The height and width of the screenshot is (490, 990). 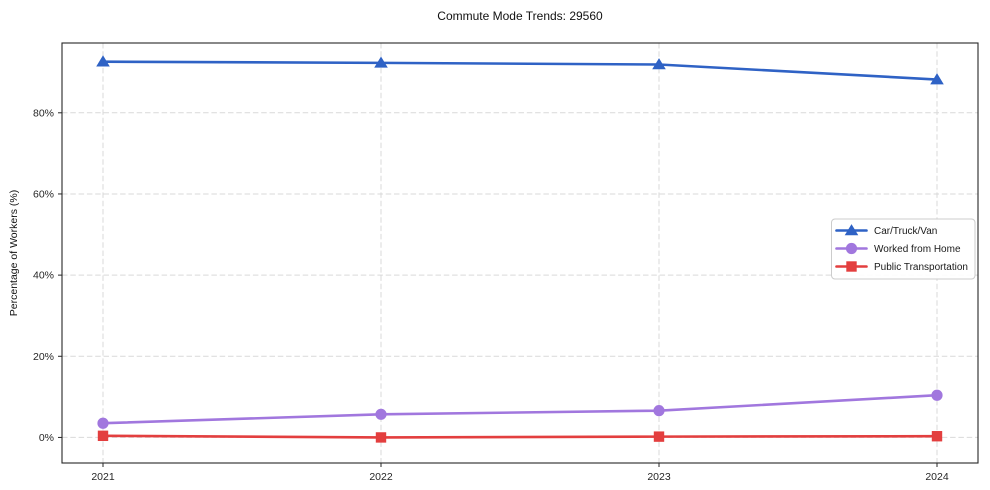 What do you see at coordinates (905, 231) in the screenshot?
I see `legend-label: Car/Truck/Van` at bounding box center [905, 231].